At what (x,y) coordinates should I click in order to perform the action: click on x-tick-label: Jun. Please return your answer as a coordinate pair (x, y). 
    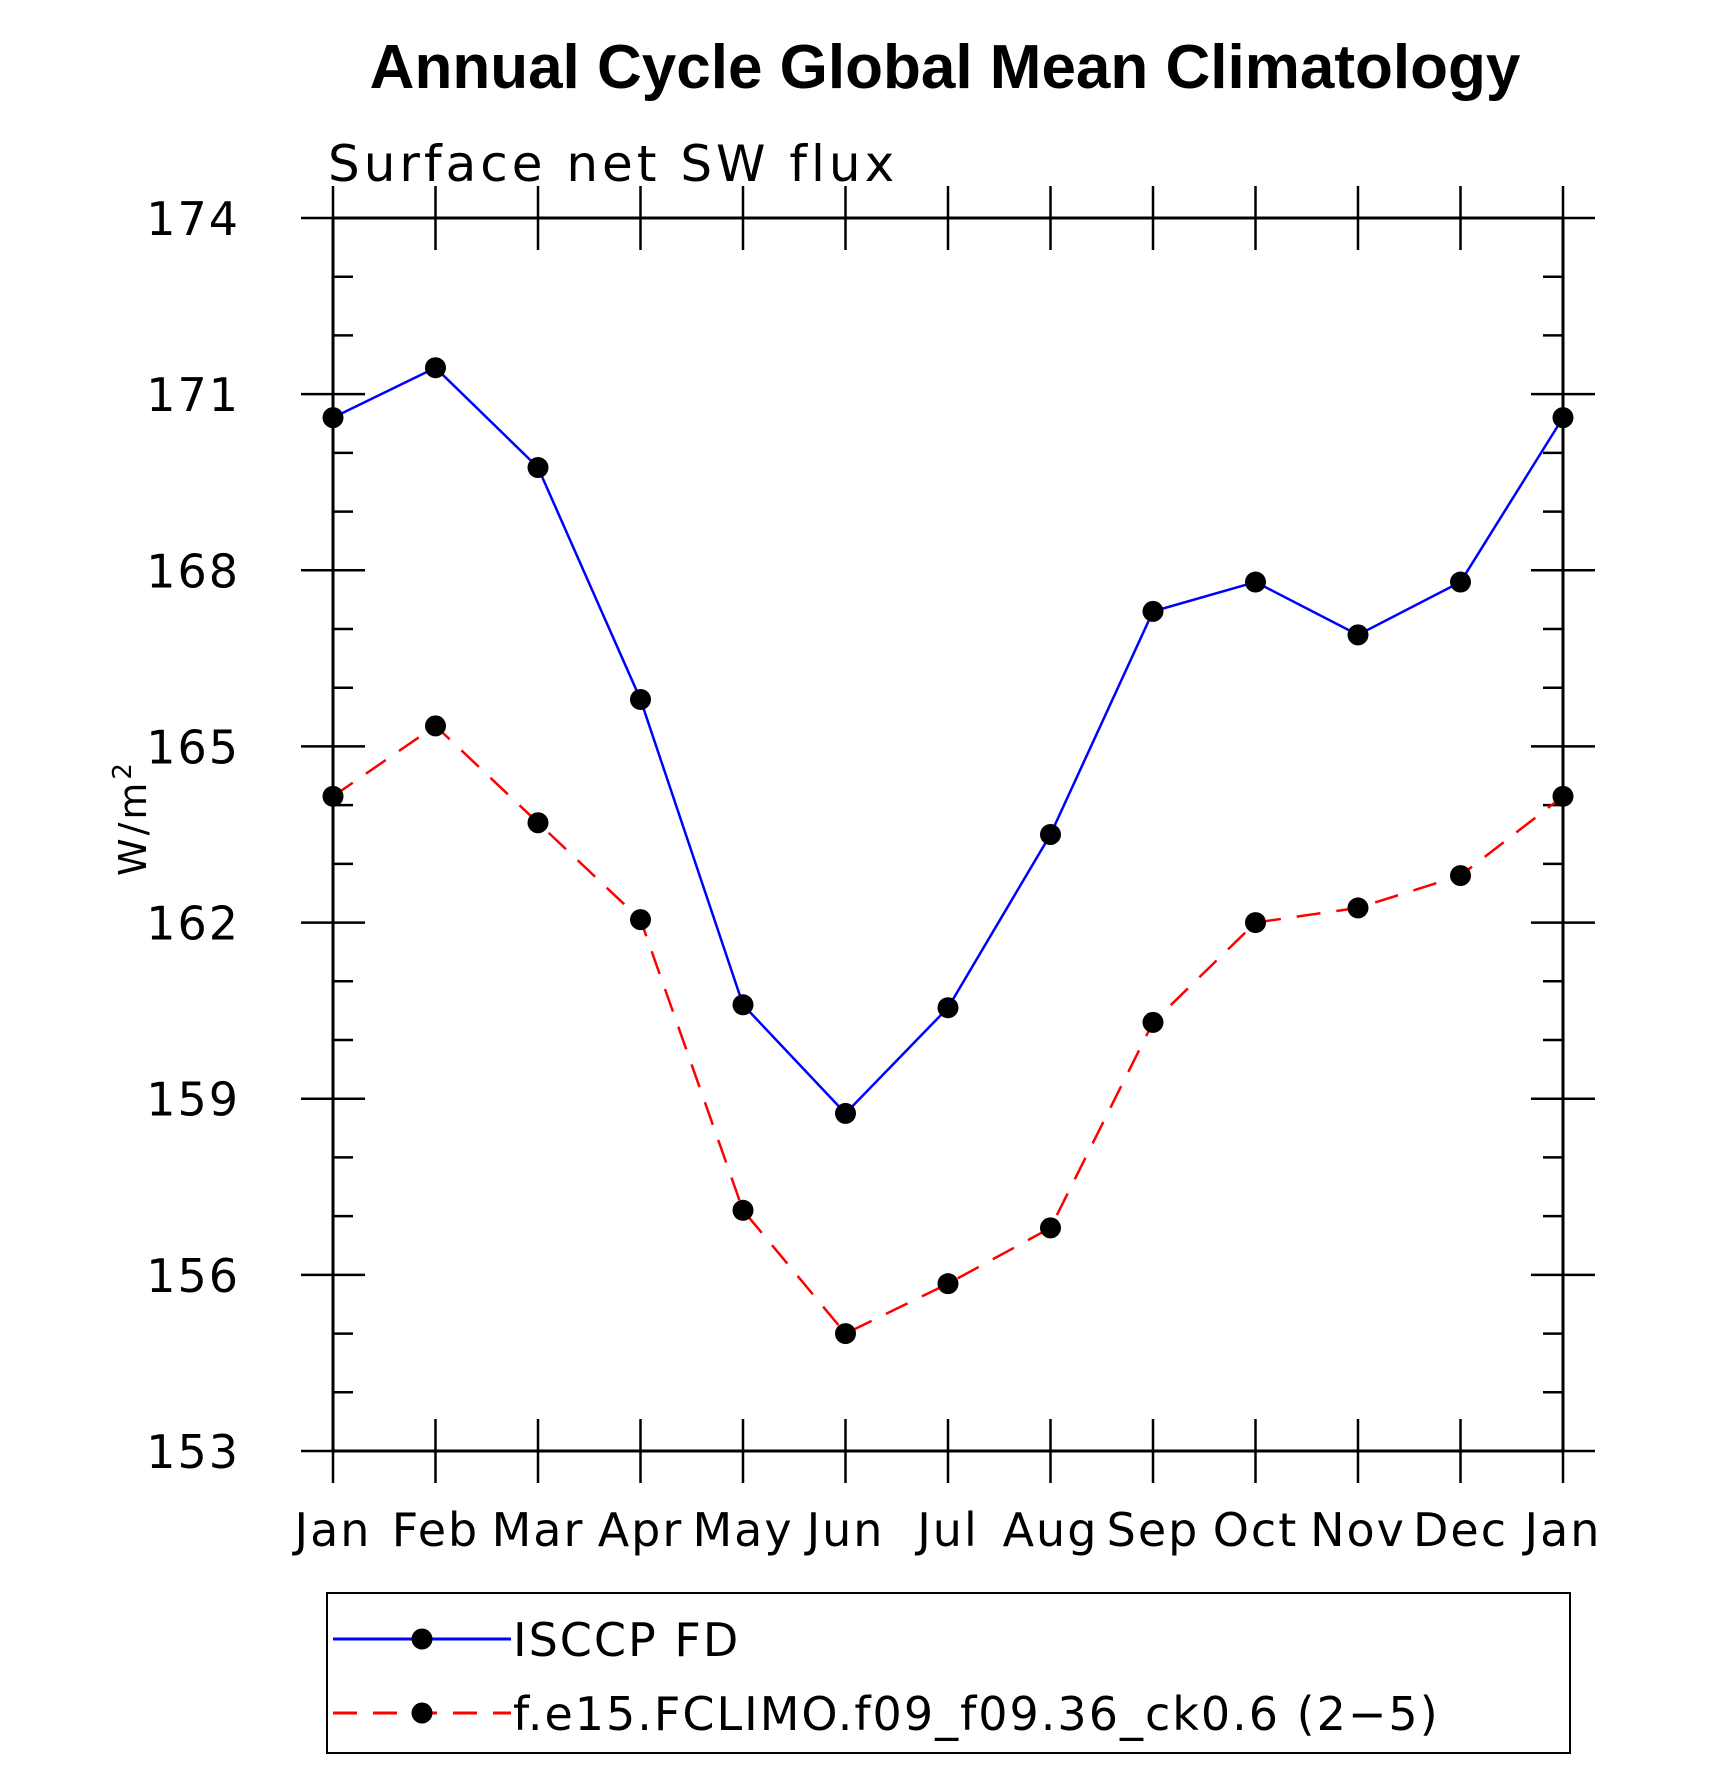
    Looking at the image, I should click on (844, 1530).